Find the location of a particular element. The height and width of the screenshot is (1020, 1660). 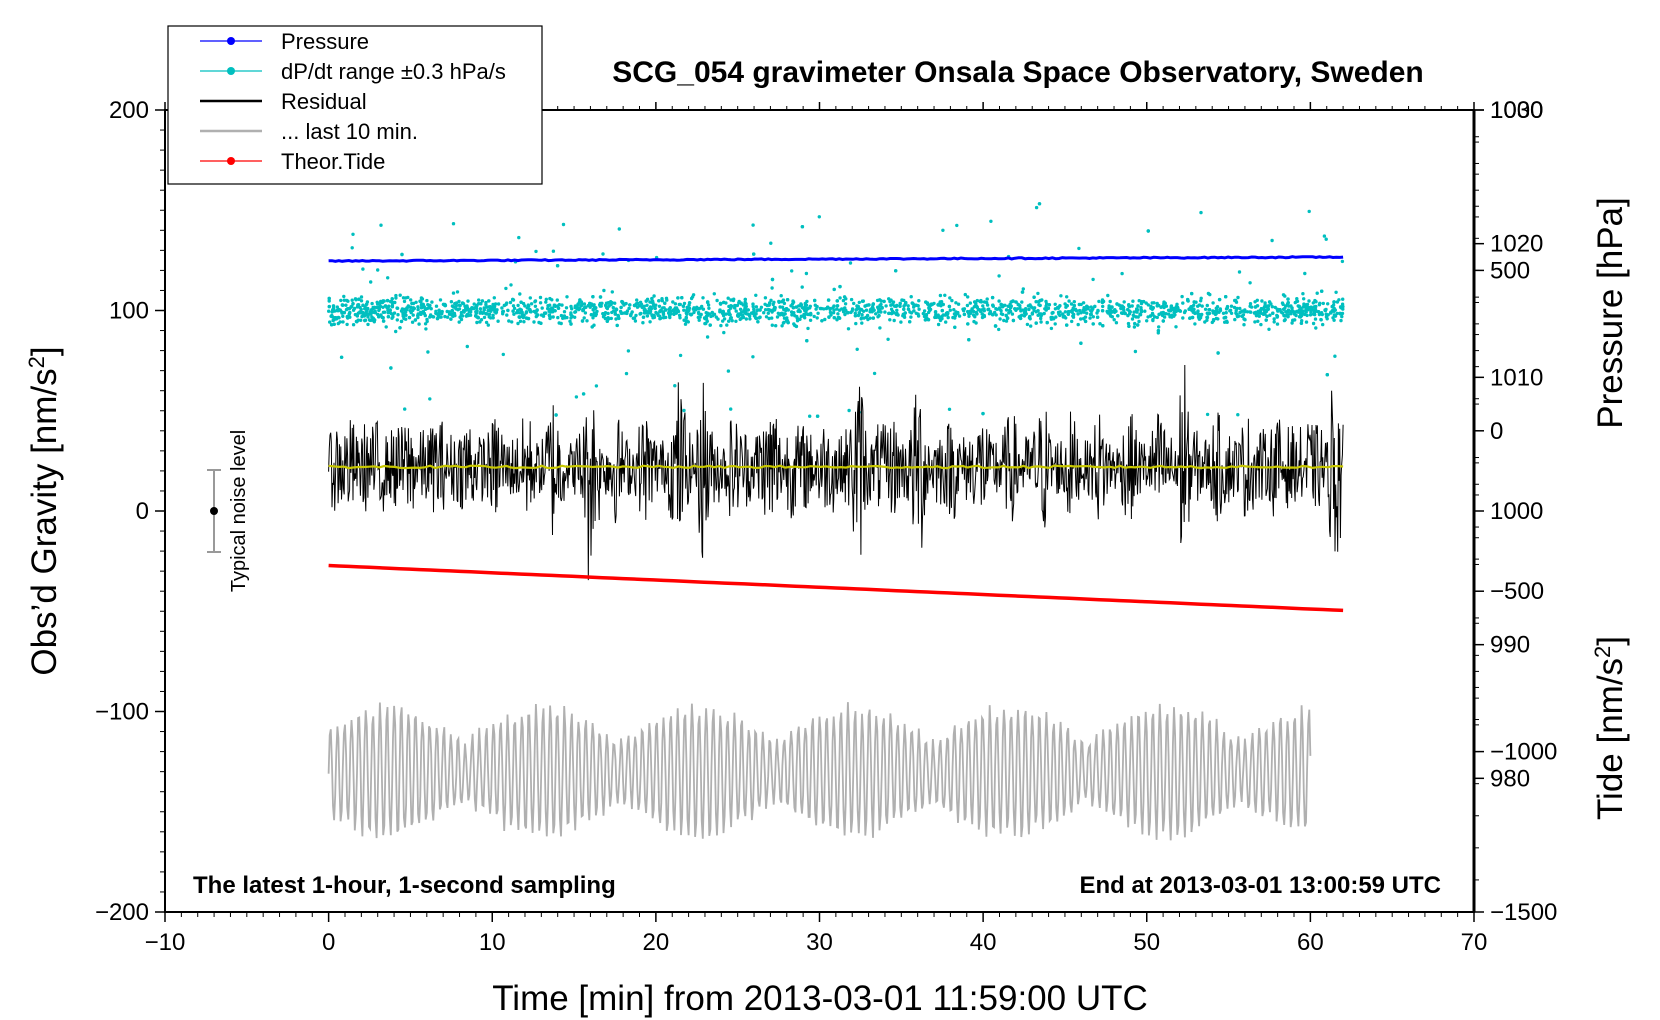

series-tide-line is located at coordinates (836, 588).